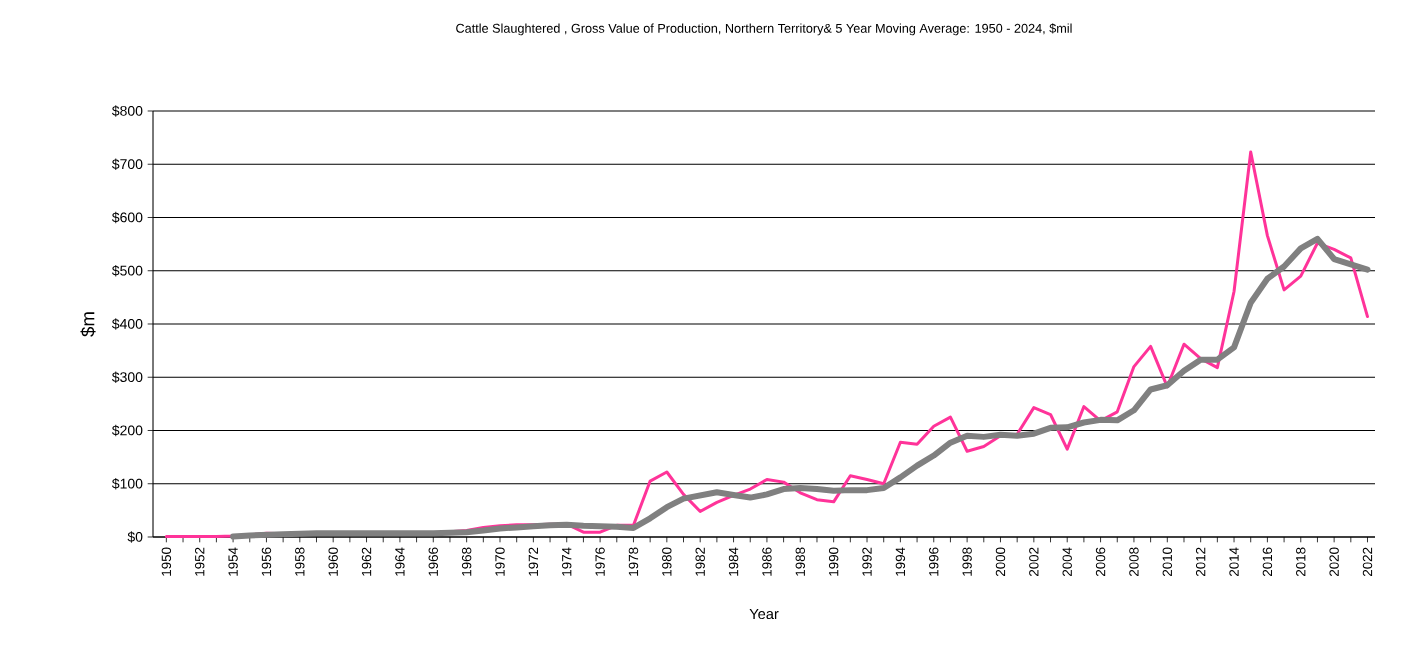  Describe the element at coordinates (764, 29) in the screenshot. I see `chart-title: Cattle Slaughtered , Gross Value of Production, Northern Territory& 5 Year Moving Average: 1950 - 2024, $mil` at that location.